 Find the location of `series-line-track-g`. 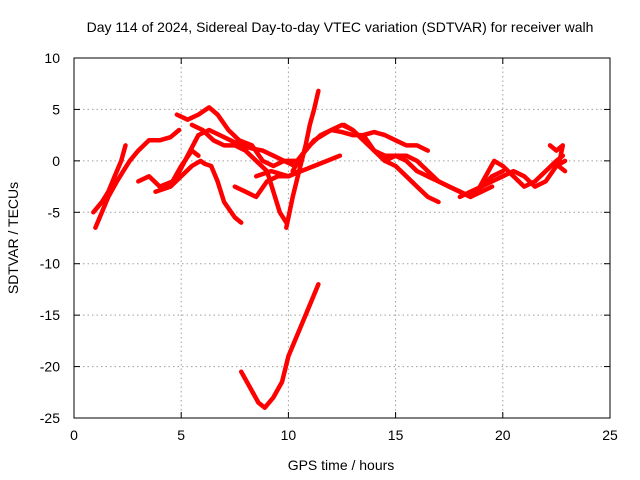

series-line-track-g is located at coordinates (236, 153).